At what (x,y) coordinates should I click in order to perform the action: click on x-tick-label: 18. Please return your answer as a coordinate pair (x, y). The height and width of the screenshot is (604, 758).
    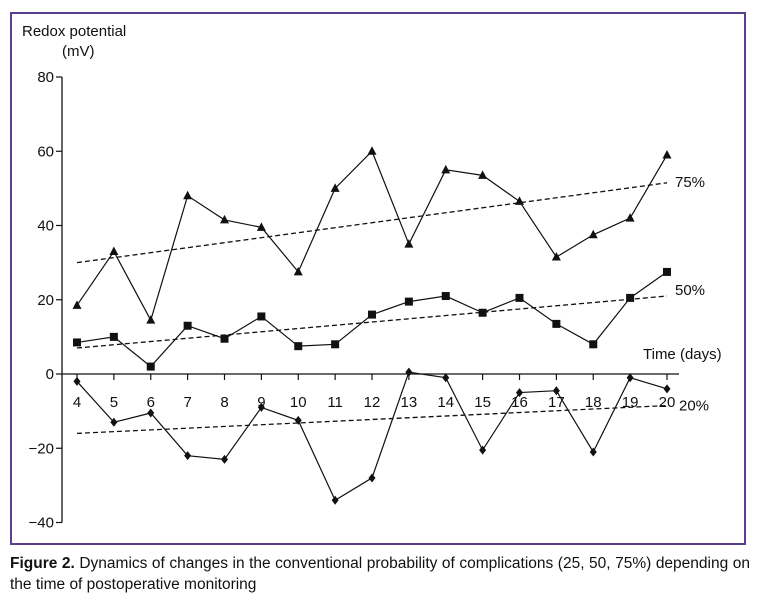
    Looking at the image, I should click on (593, 402).